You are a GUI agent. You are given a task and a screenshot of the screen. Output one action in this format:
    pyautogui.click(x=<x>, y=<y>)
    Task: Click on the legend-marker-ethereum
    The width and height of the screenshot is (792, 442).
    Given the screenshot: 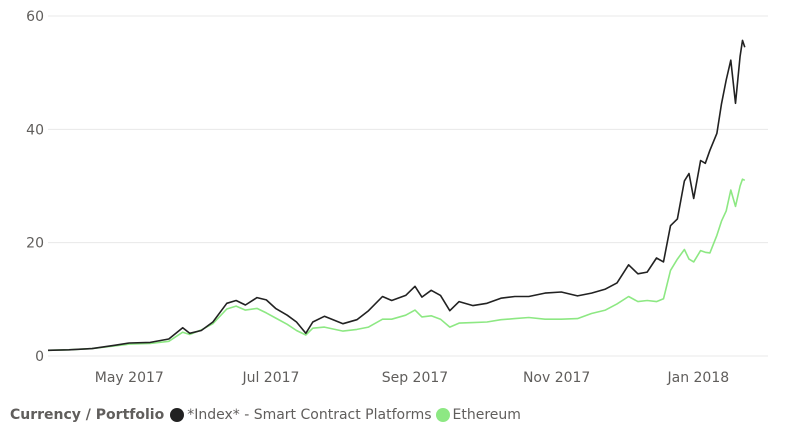 What is the action you would take?
    pyautogui.click(x=442, y=415)
    